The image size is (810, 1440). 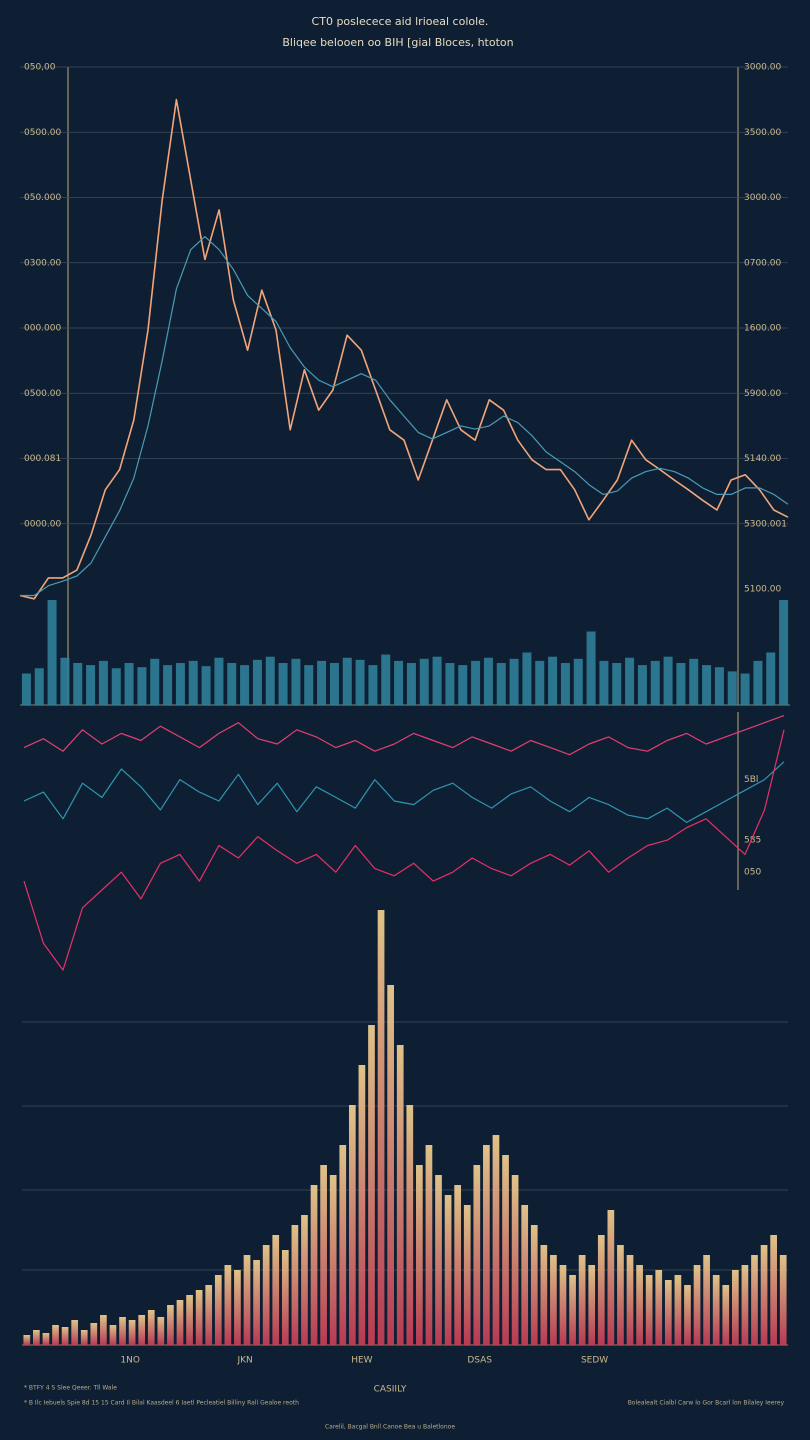 What do you see at coordinates (70, 1388) in the screenshot?
I see `footnote: * BTFY 4 S Slee Qeeer. Tll Wale` at bounding box center [70, 1388].